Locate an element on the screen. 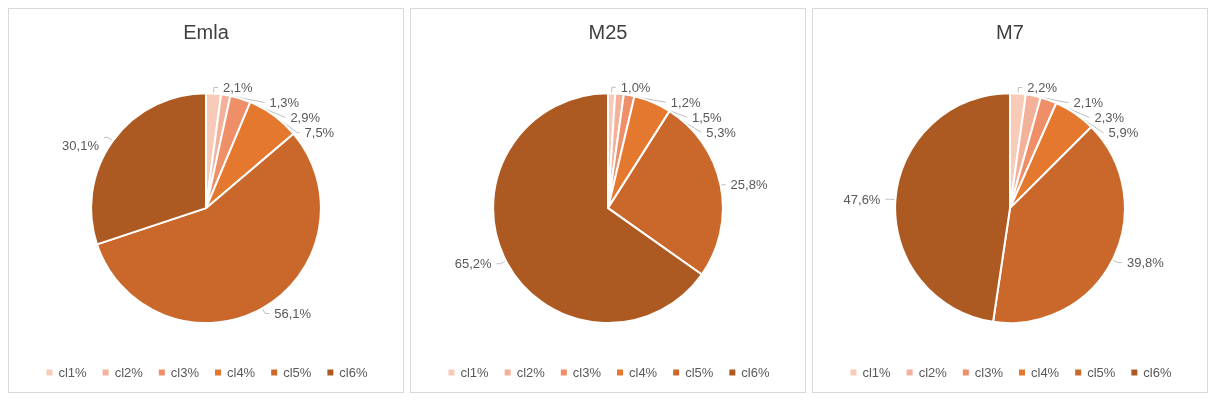 This screenshot has height=405, width=1228. data-label: 39,8% is located at coordinates (1145, 263).